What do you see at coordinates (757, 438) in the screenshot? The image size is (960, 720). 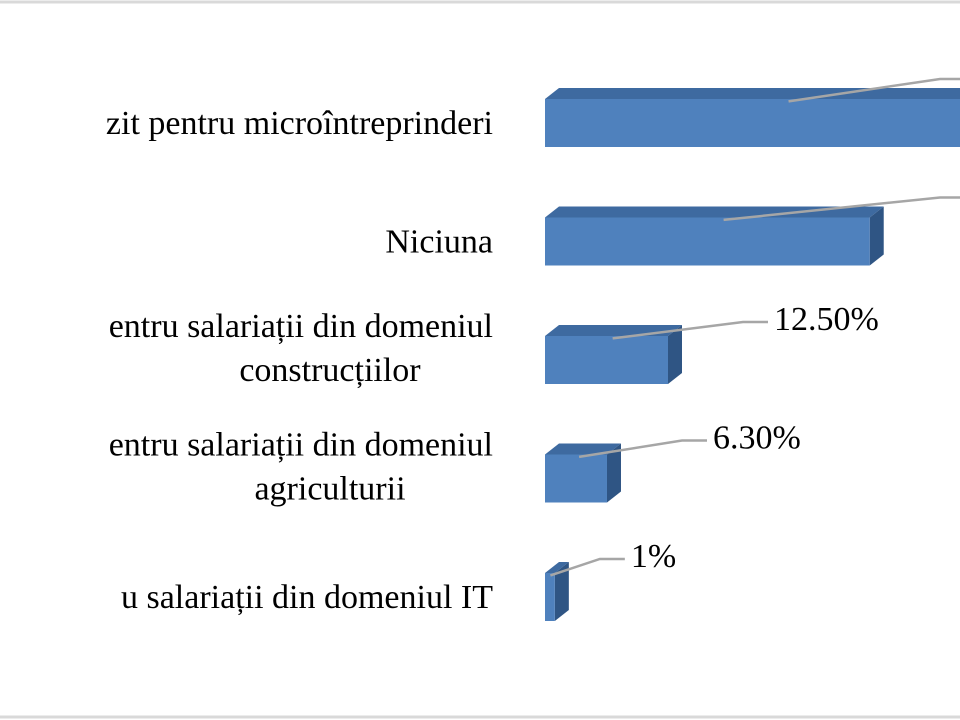 I see `value-label: 6.30%` at bounding box center [757, 438].